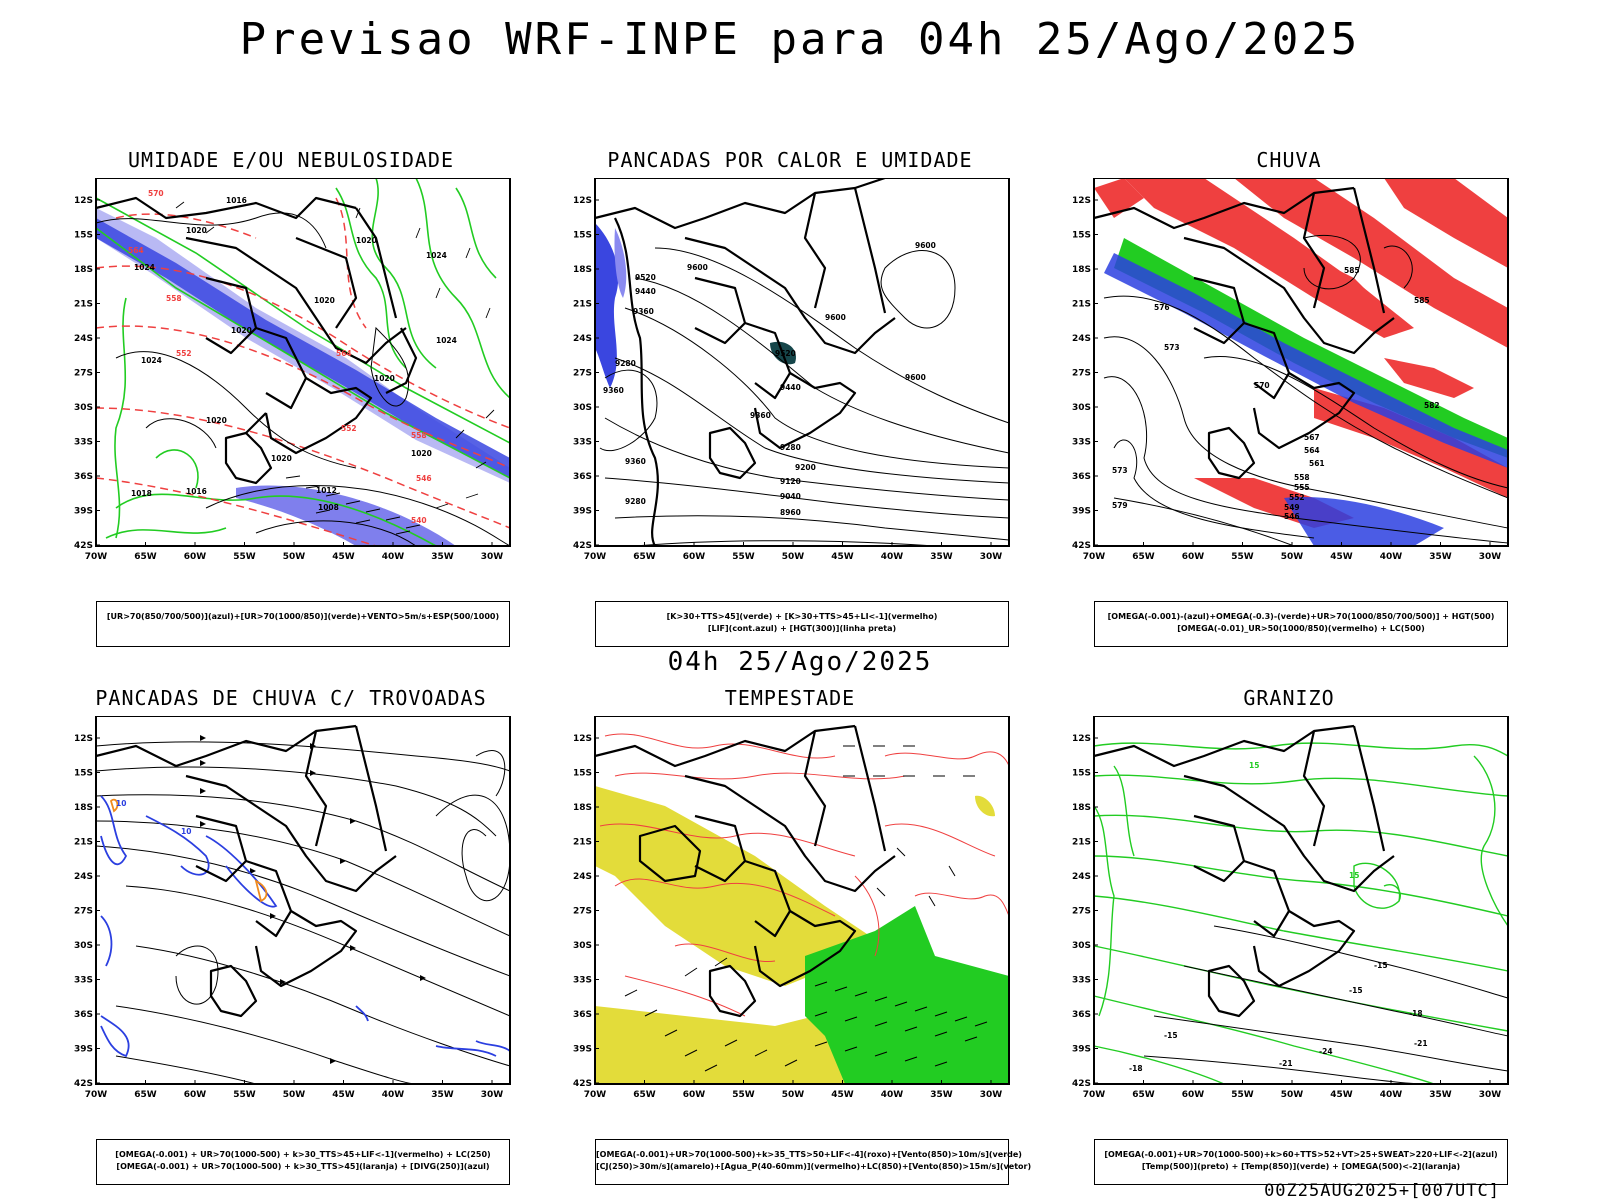 The width and height of the screenshot is (1600, 1201). I want to click on panel-pancadas-calor: PANCADAS POR CALOR E UMIDADE, so click(790, 397).